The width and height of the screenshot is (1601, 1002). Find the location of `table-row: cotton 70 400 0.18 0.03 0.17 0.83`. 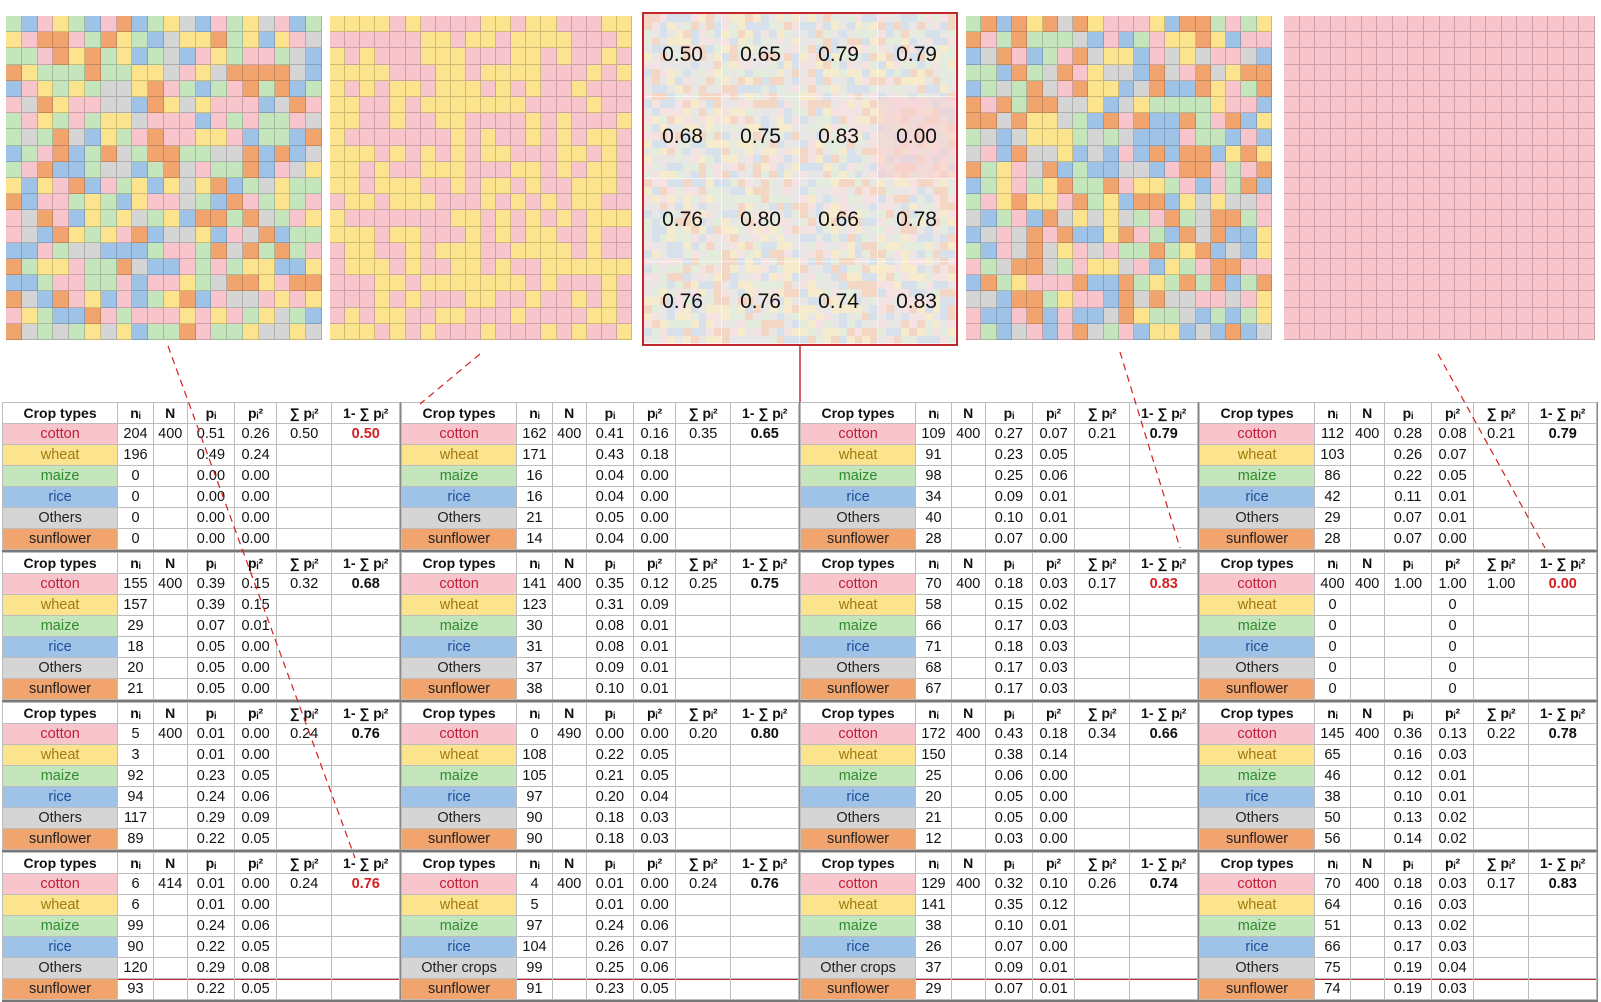

table-row: cotton 70 400 0.18 0.03 0.17 0.83 is located at coordinates (1397, 884).